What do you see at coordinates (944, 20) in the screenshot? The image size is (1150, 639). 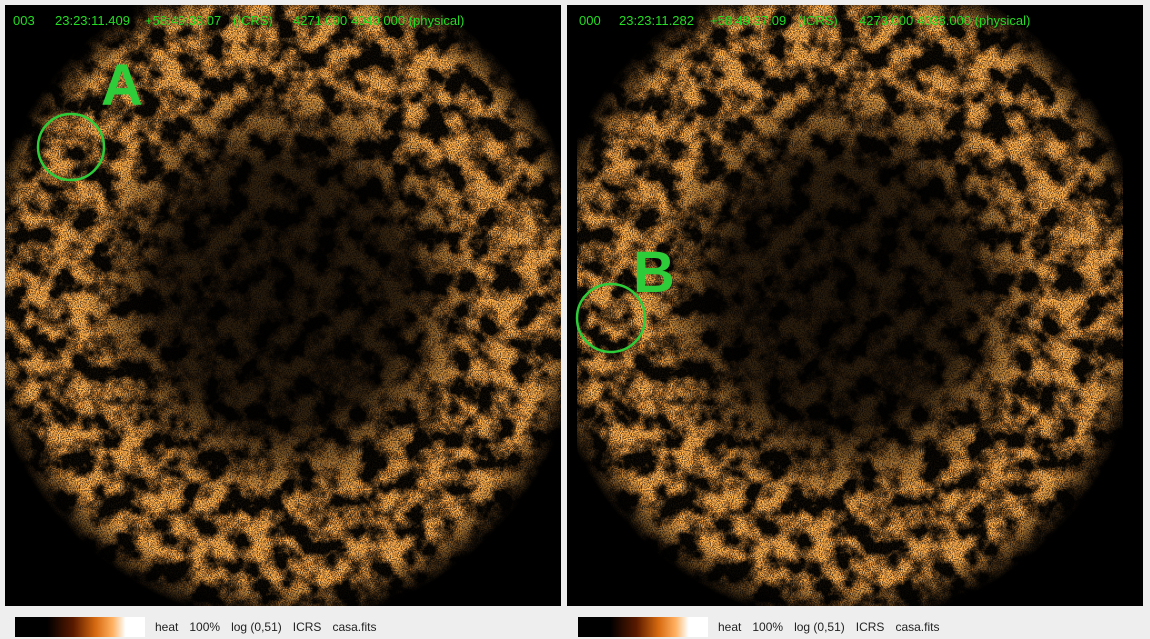 I see `physical-coords: 4273.000 4038.000 (physical)` at bounding box center [944, 20].